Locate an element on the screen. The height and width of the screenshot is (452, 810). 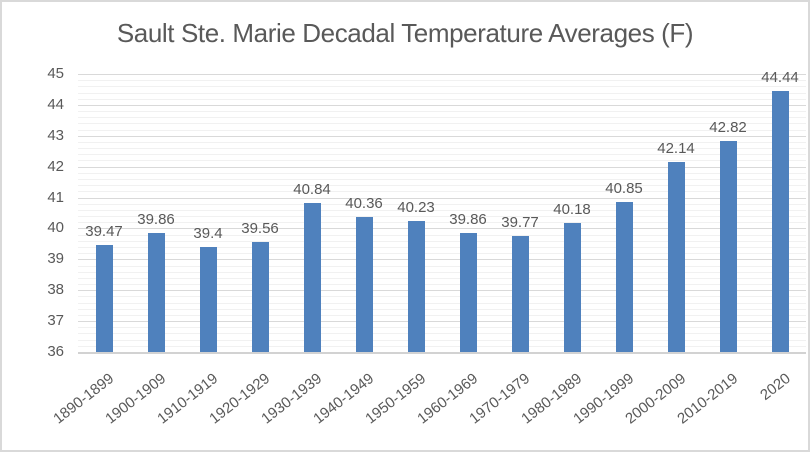
bar-1950-1959 is located at coordinates (416, 286).